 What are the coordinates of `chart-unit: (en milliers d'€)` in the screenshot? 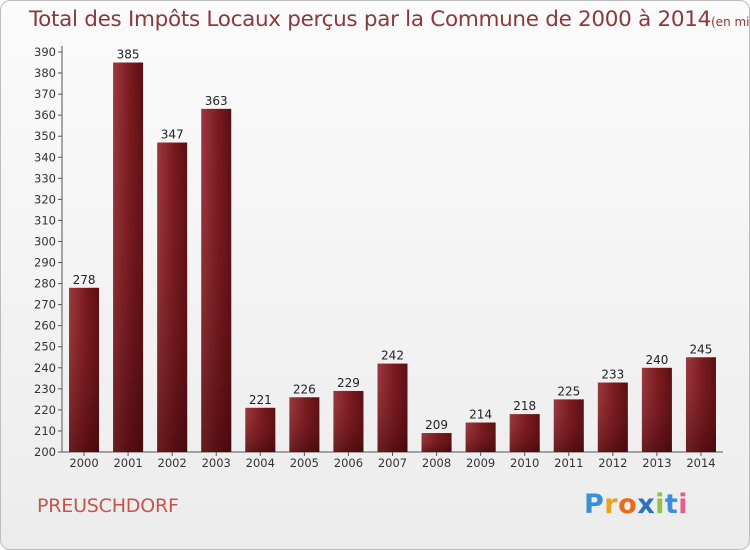 It's located at (730, 22).